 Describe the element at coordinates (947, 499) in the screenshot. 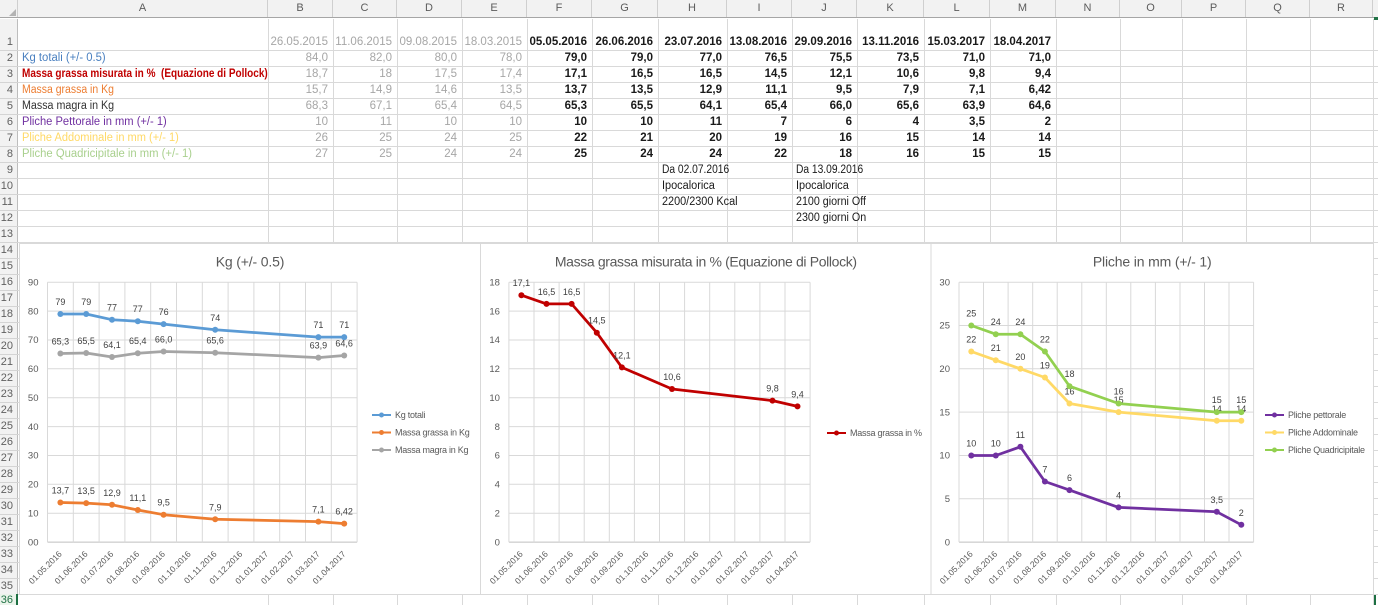

I see `svg-text: 5` at that location.